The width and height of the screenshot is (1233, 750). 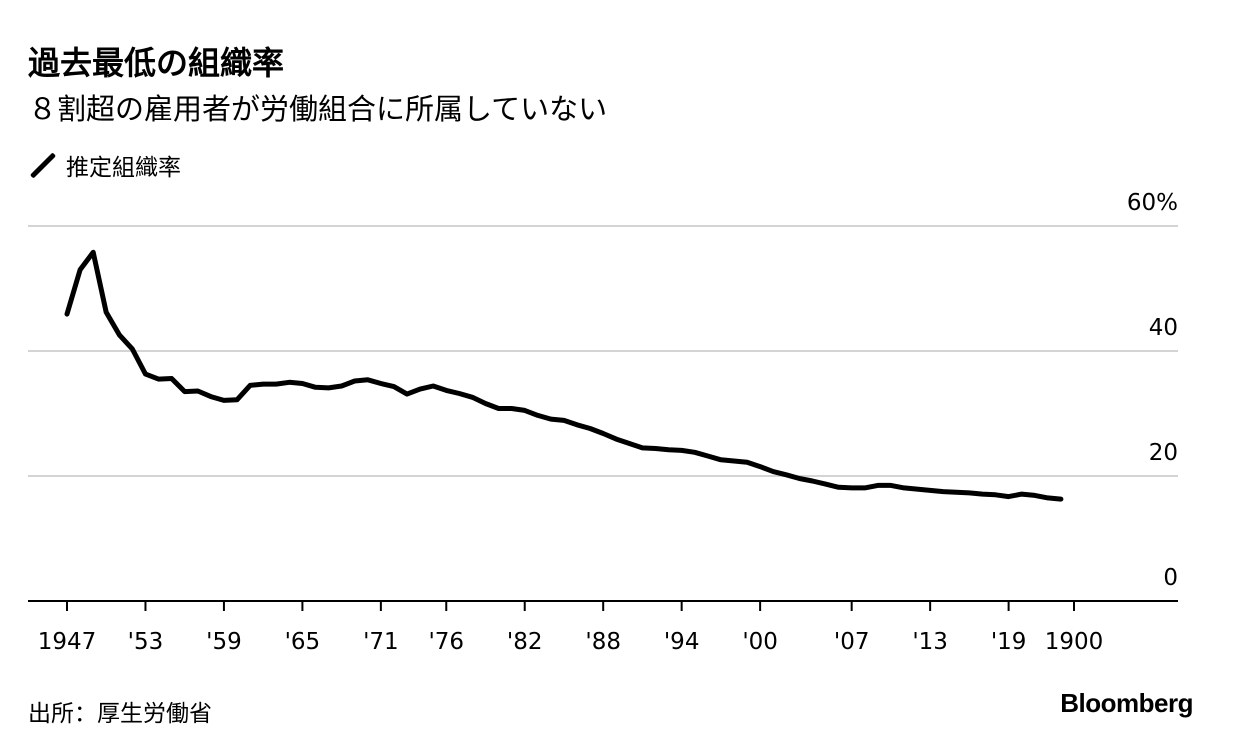 I want to click on x-tick-label: '94, so click(x=682, y=642).